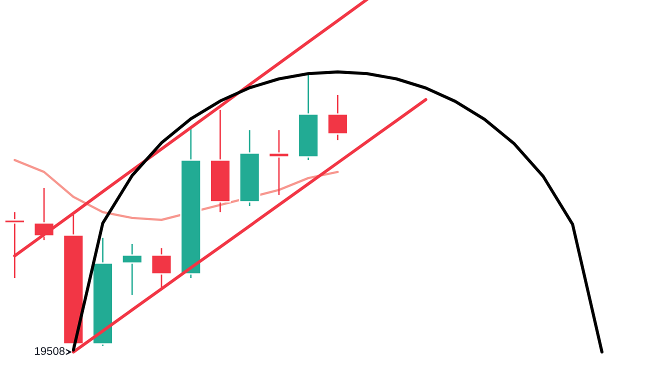  What do you see at coordinates (50, 351) in the screenshot?
I see `annotation: 19508` at bounding box center [50, 351].